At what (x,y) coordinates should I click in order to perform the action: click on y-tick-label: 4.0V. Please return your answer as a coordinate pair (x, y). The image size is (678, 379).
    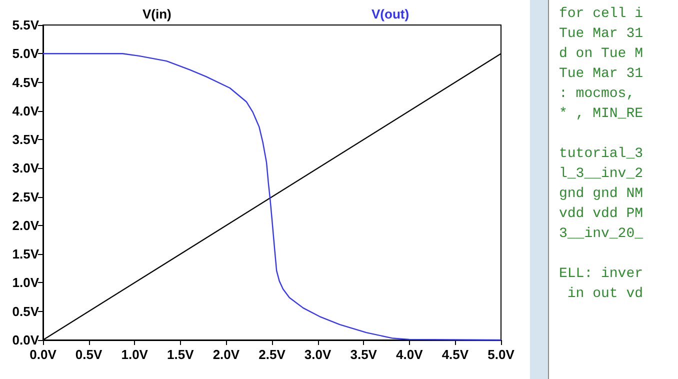
    Looking at the image, I should click on (26, 110).